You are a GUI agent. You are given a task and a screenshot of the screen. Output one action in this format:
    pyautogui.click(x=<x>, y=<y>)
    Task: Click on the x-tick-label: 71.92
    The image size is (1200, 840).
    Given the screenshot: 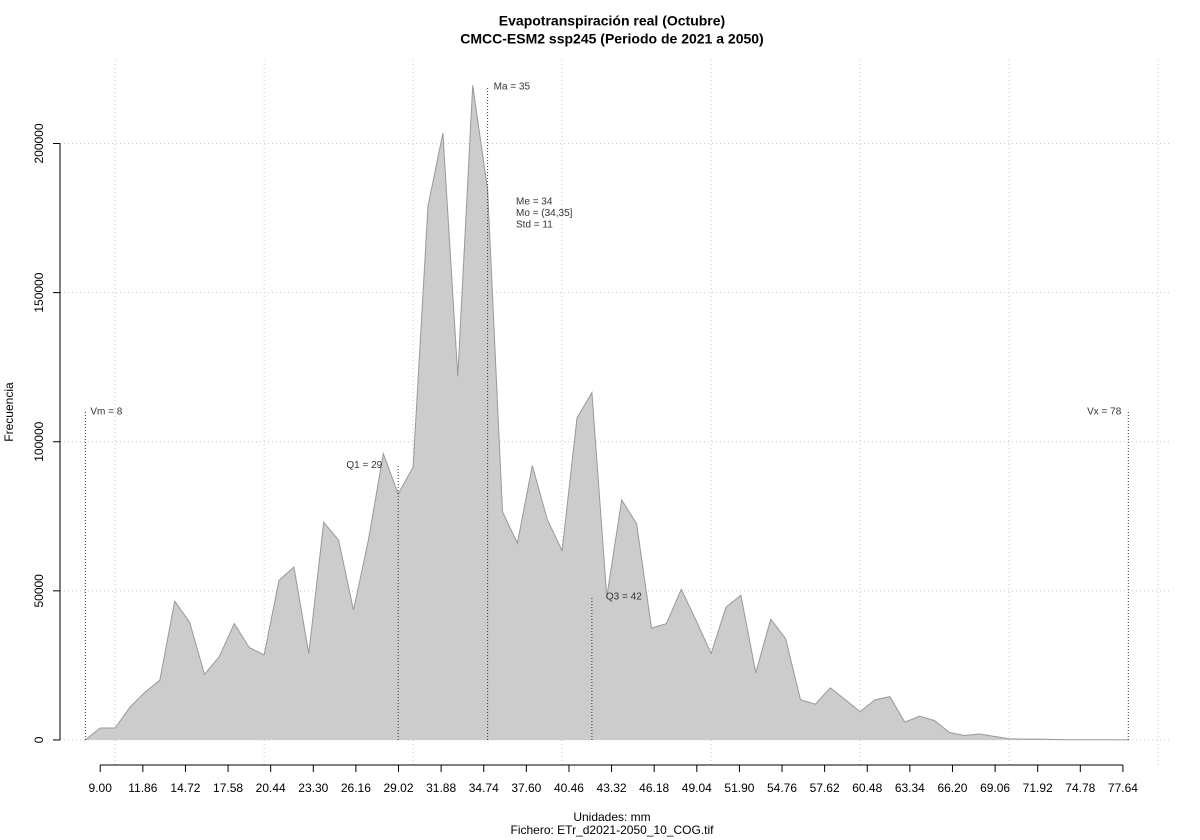 What is the action you would take?
    pyautogui.click(x=1038, y=788)
    